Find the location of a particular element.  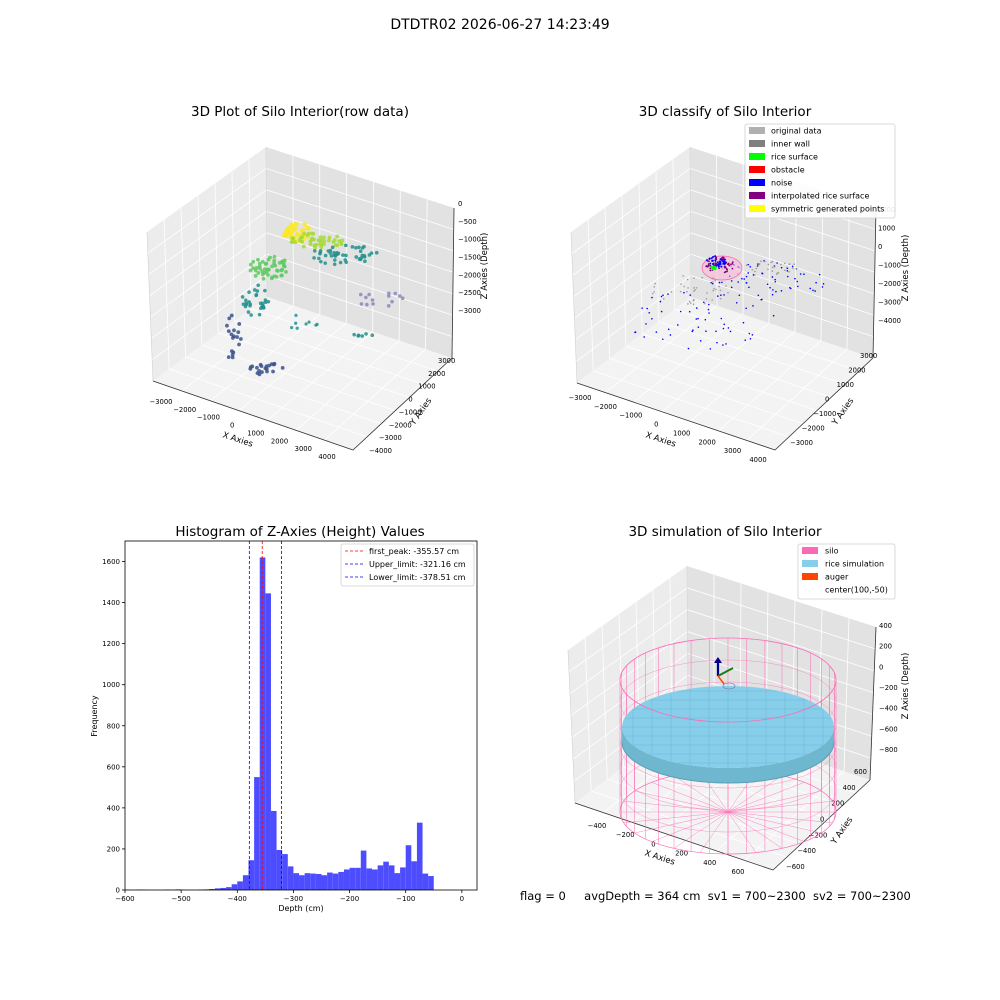

panel1-x-tick: −1000 is located at coordinates (208, 418).